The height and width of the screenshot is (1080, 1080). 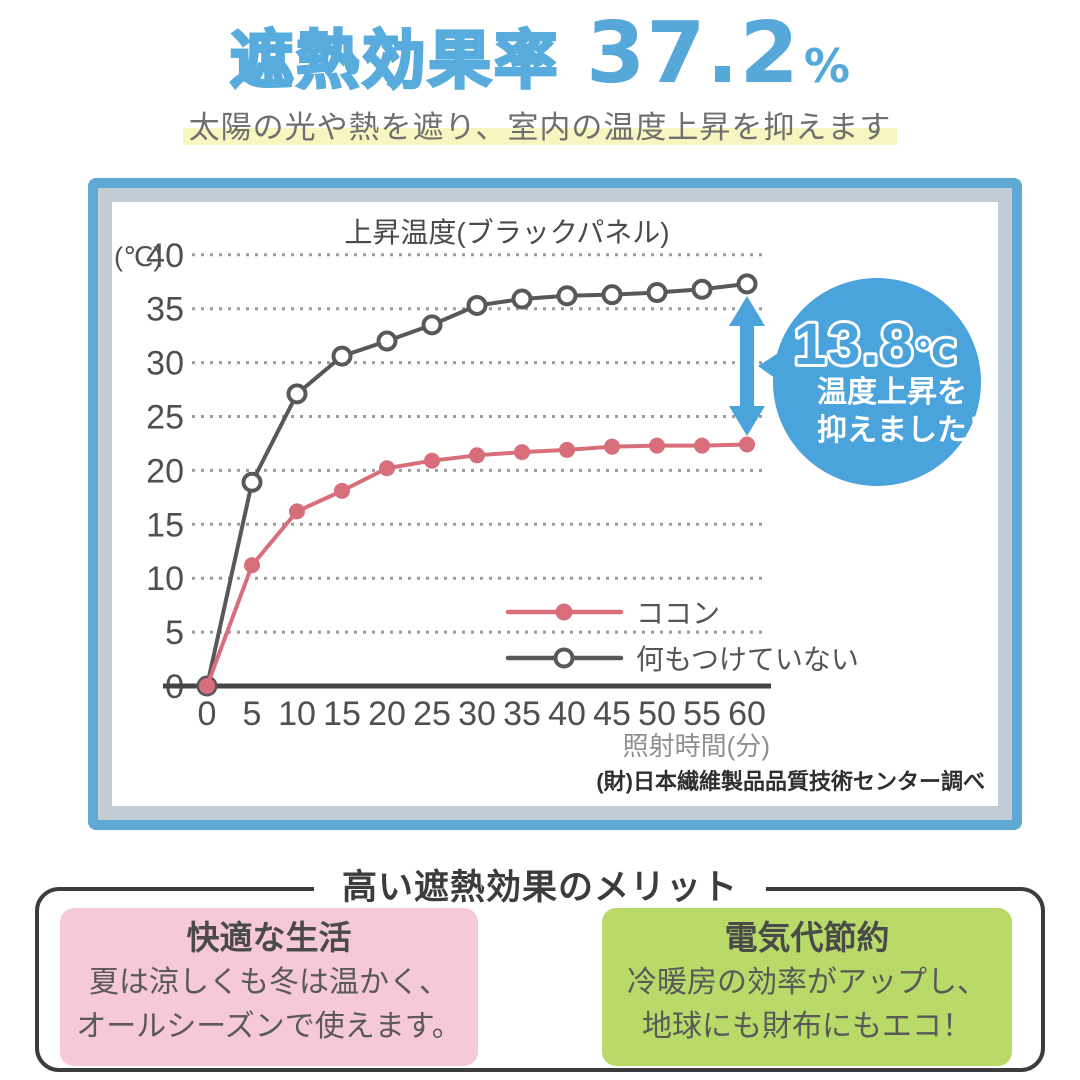 What do you see at coordinates (540, 884) in the screenshot?
I see `merit-section-title: 高い遮熱効果のメリット` at bounding box center [540, 884].